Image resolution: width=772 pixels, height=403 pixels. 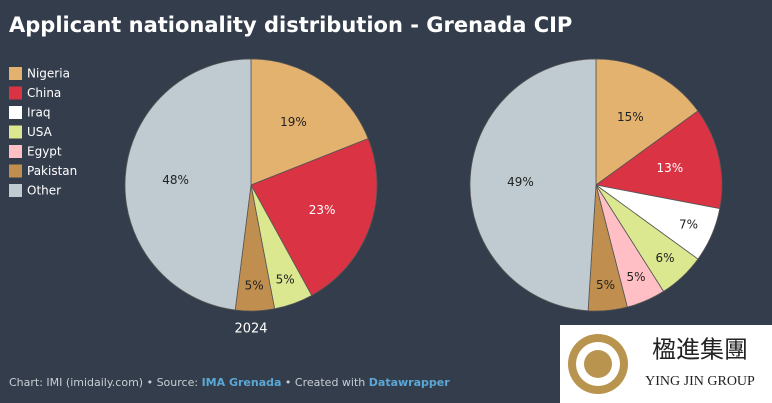 What do you see at coordinates (664, 258) in the screenshot?
I see `value-label: 6%` at bounding box center [664, 258].